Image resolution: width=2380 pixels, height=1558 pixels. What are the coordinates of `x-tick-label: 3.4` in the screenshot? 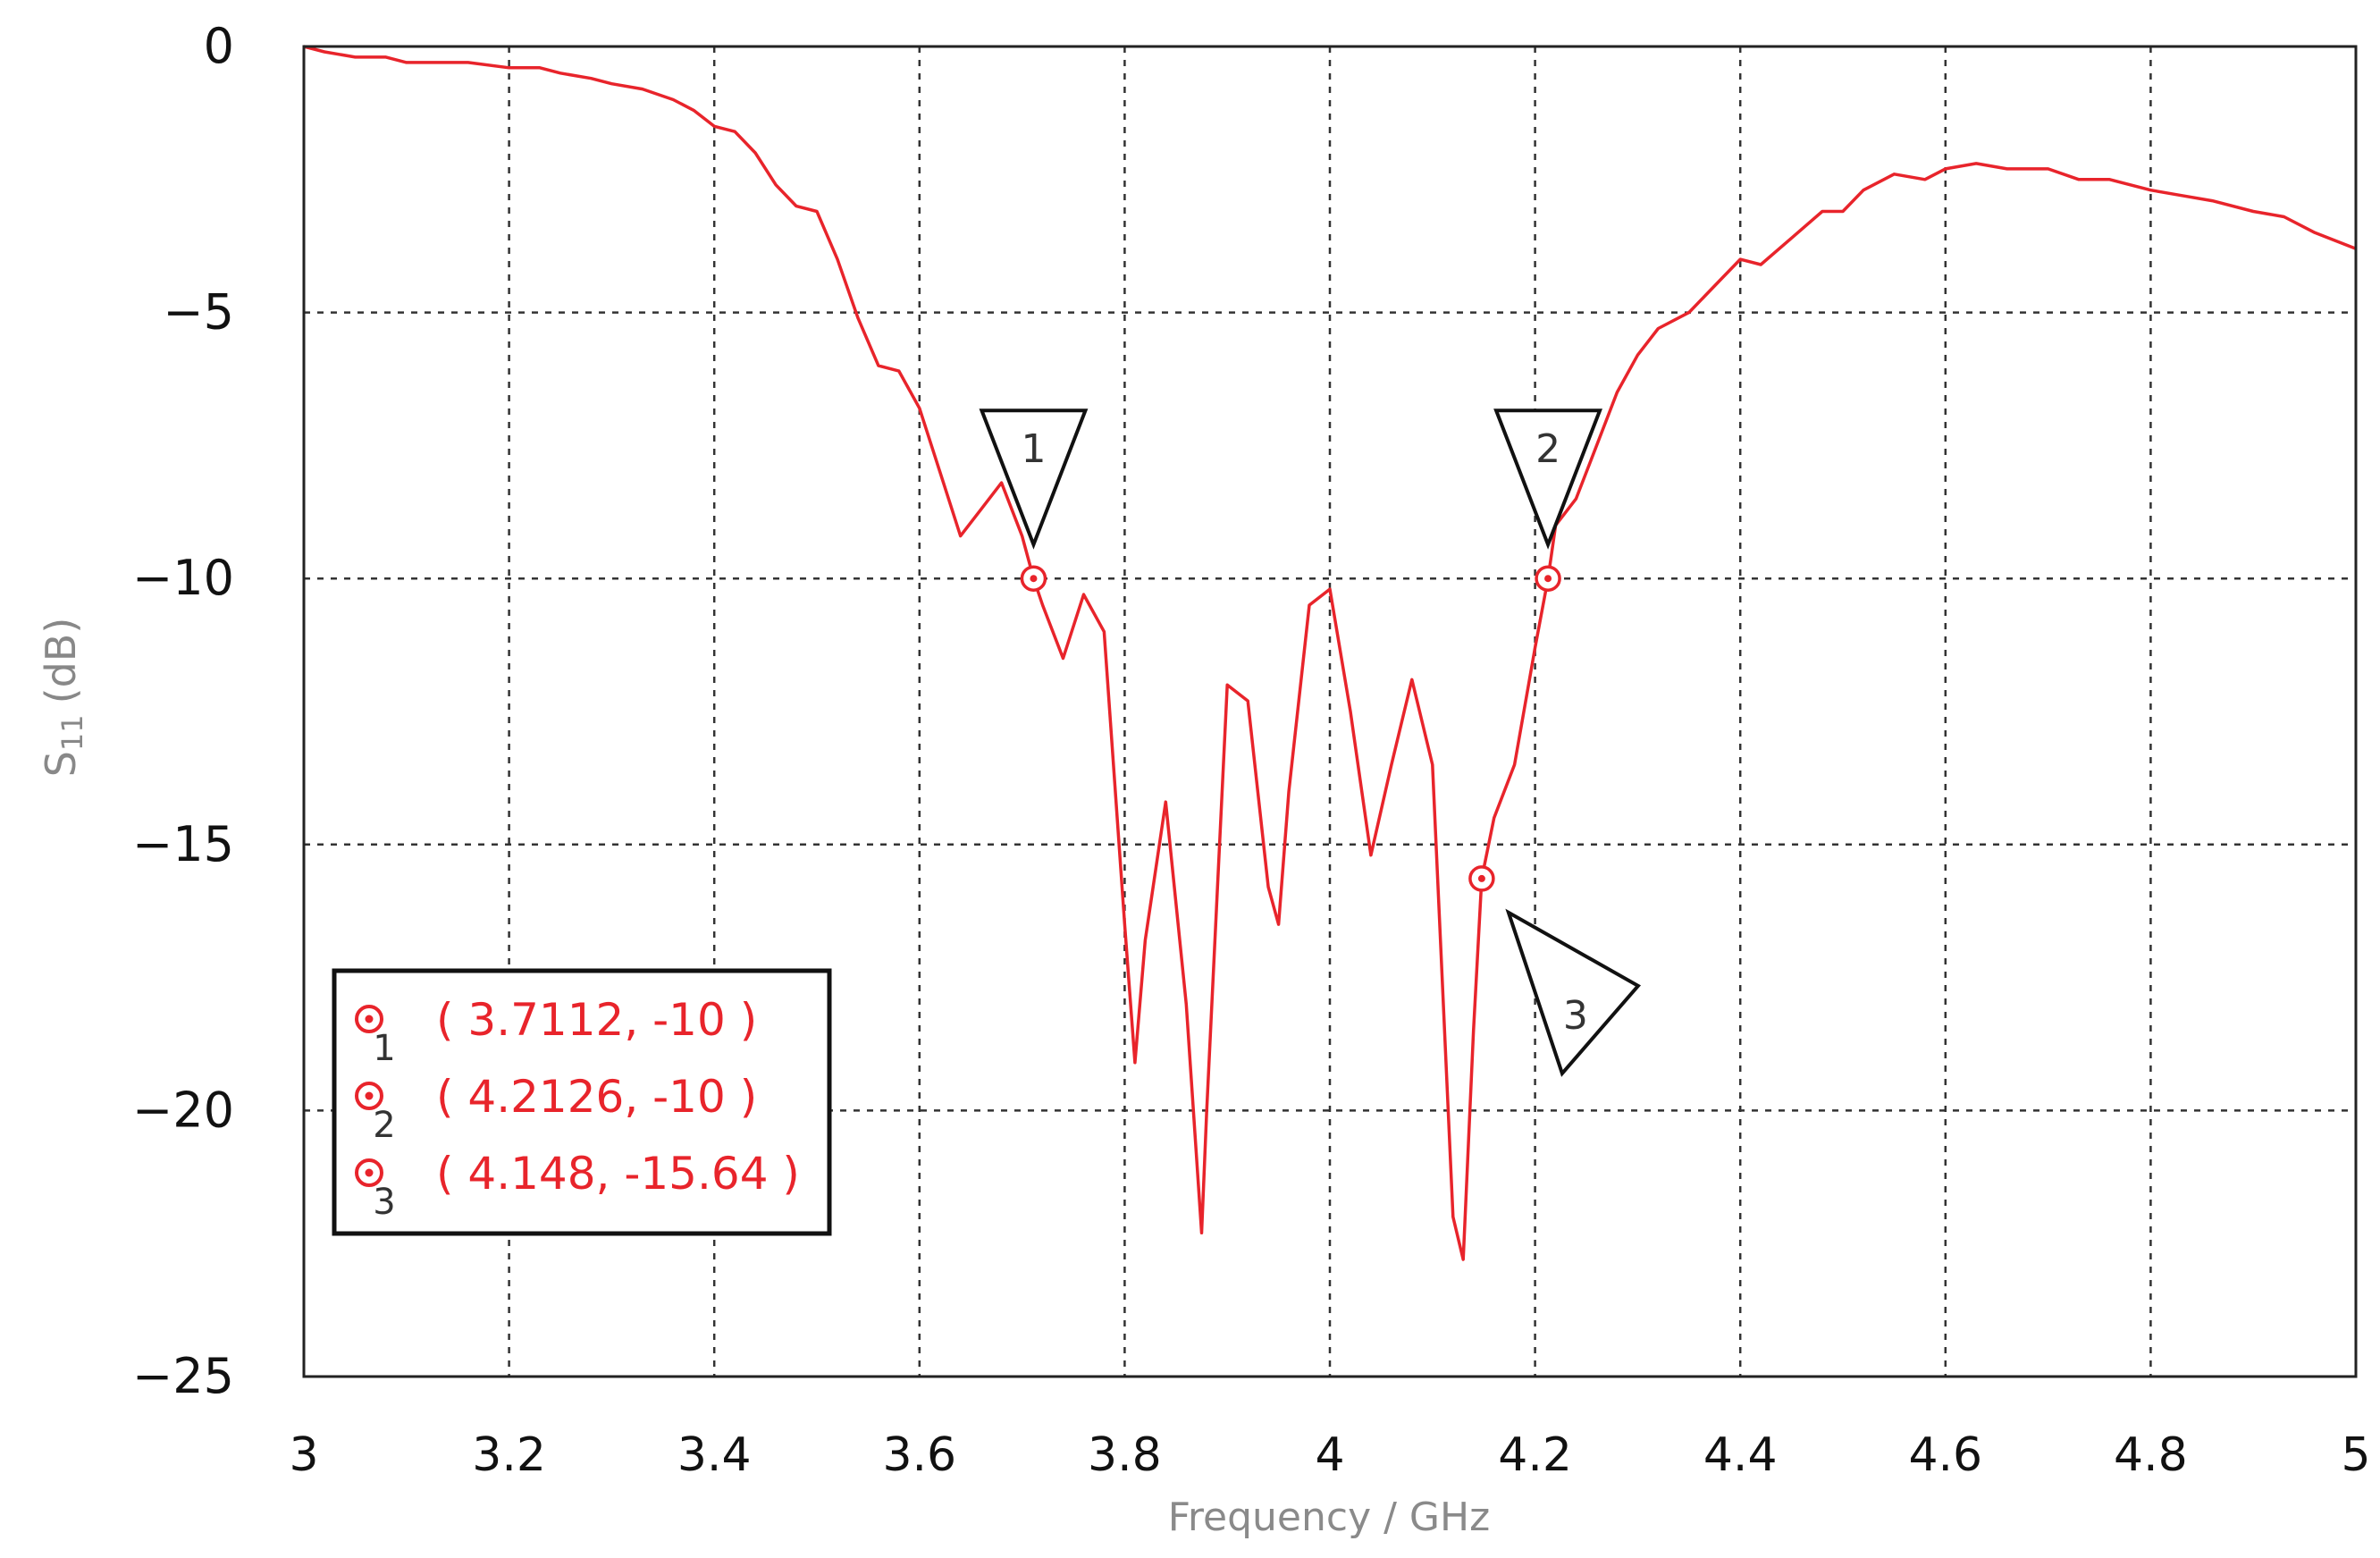 It's located at (714, 1455).